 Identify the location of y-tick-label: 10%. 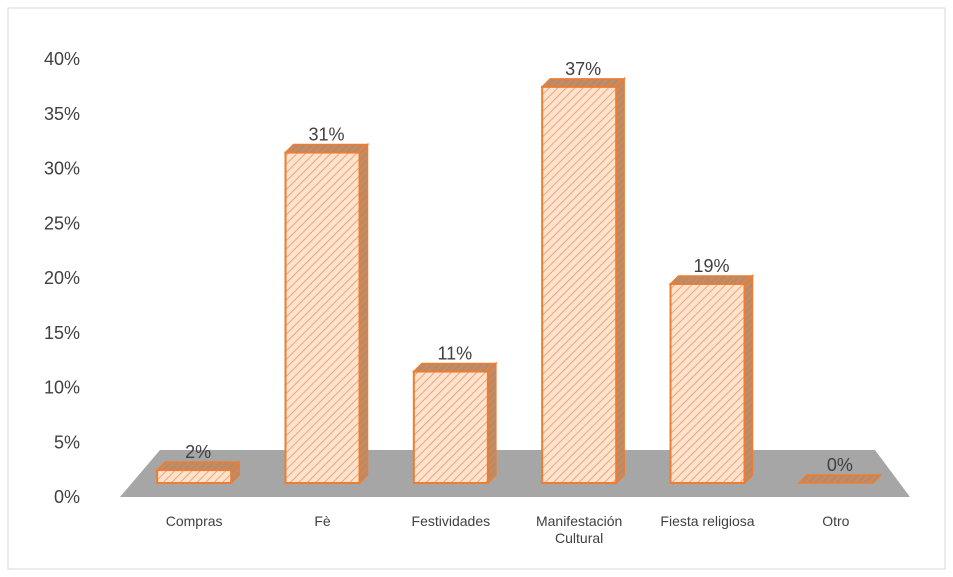
(62, 388).